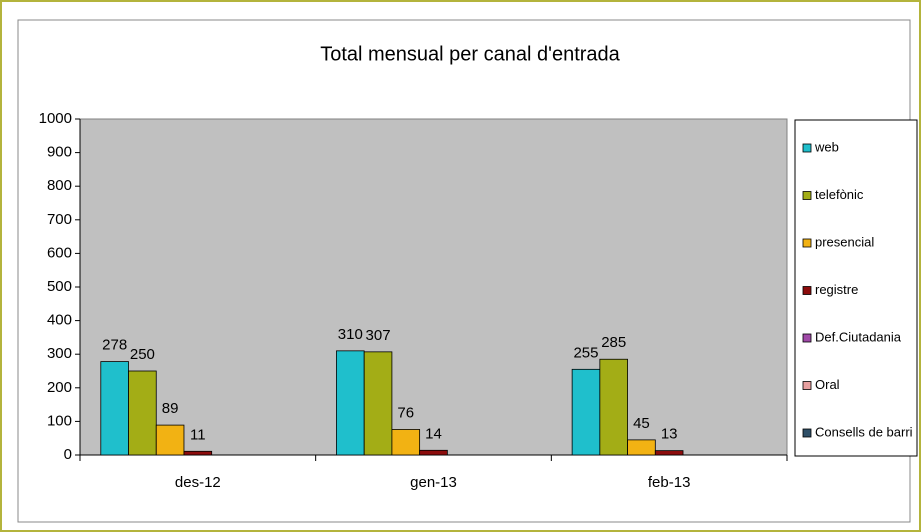 Image resolution: width=921 pixels, height=532 pixels. I want to click on value-label: 285, so click(613, 342).